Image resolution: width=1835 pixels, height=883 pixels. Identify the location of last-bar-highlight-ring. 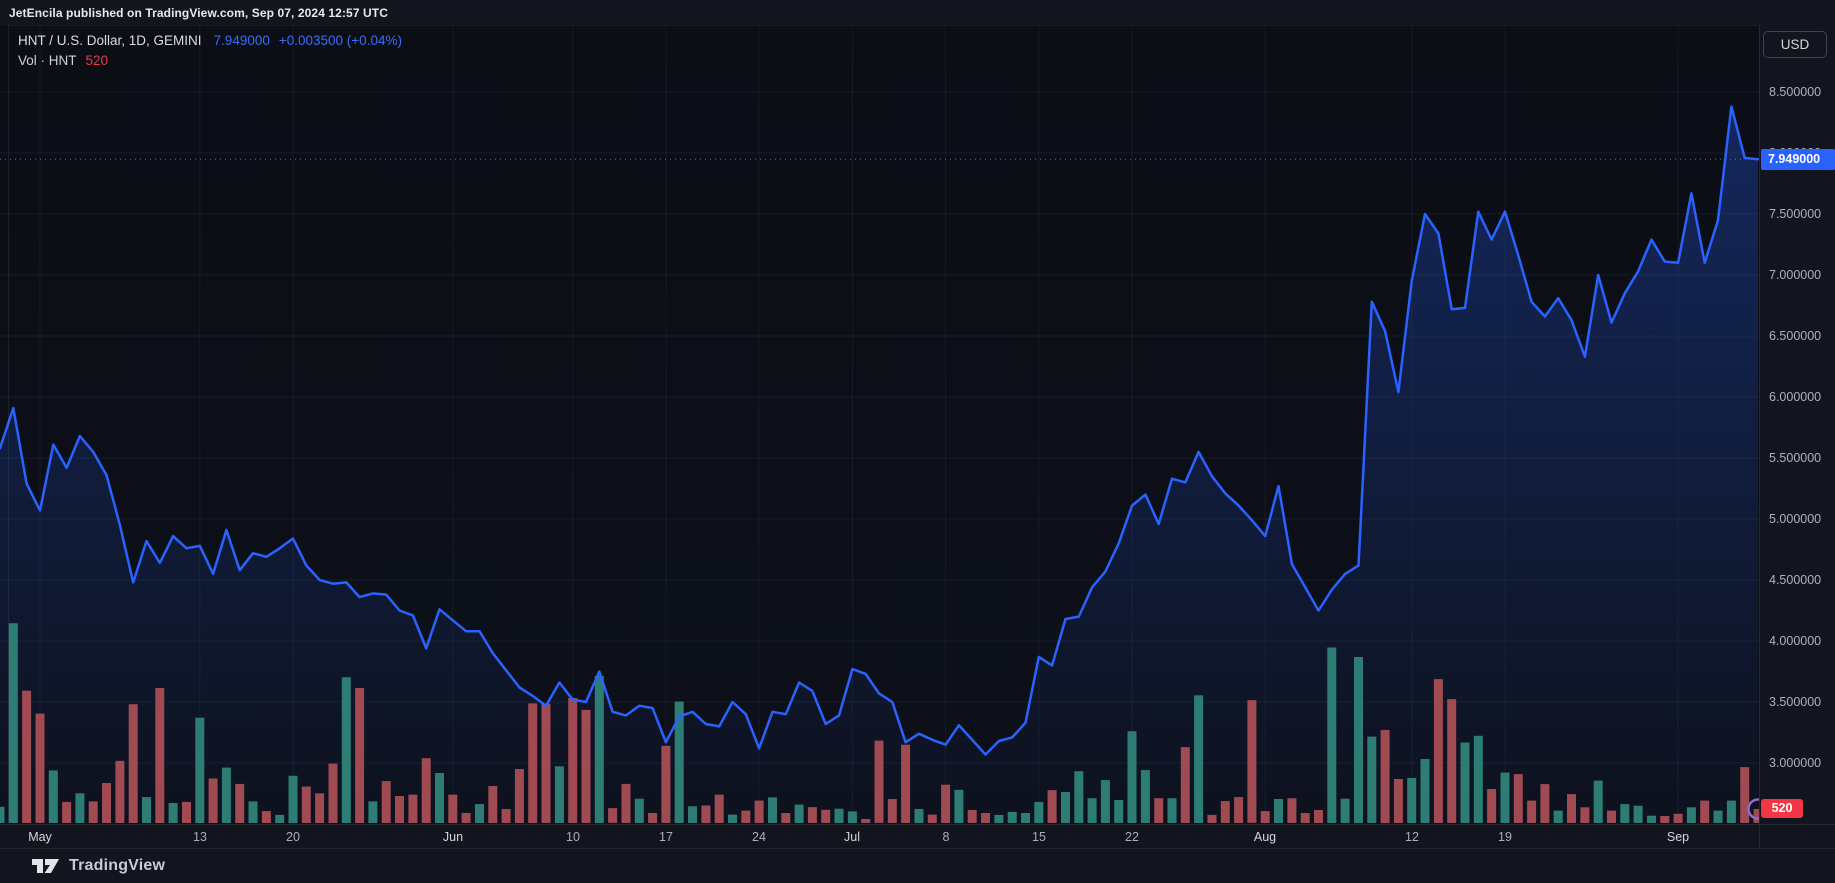
(1753, 809).